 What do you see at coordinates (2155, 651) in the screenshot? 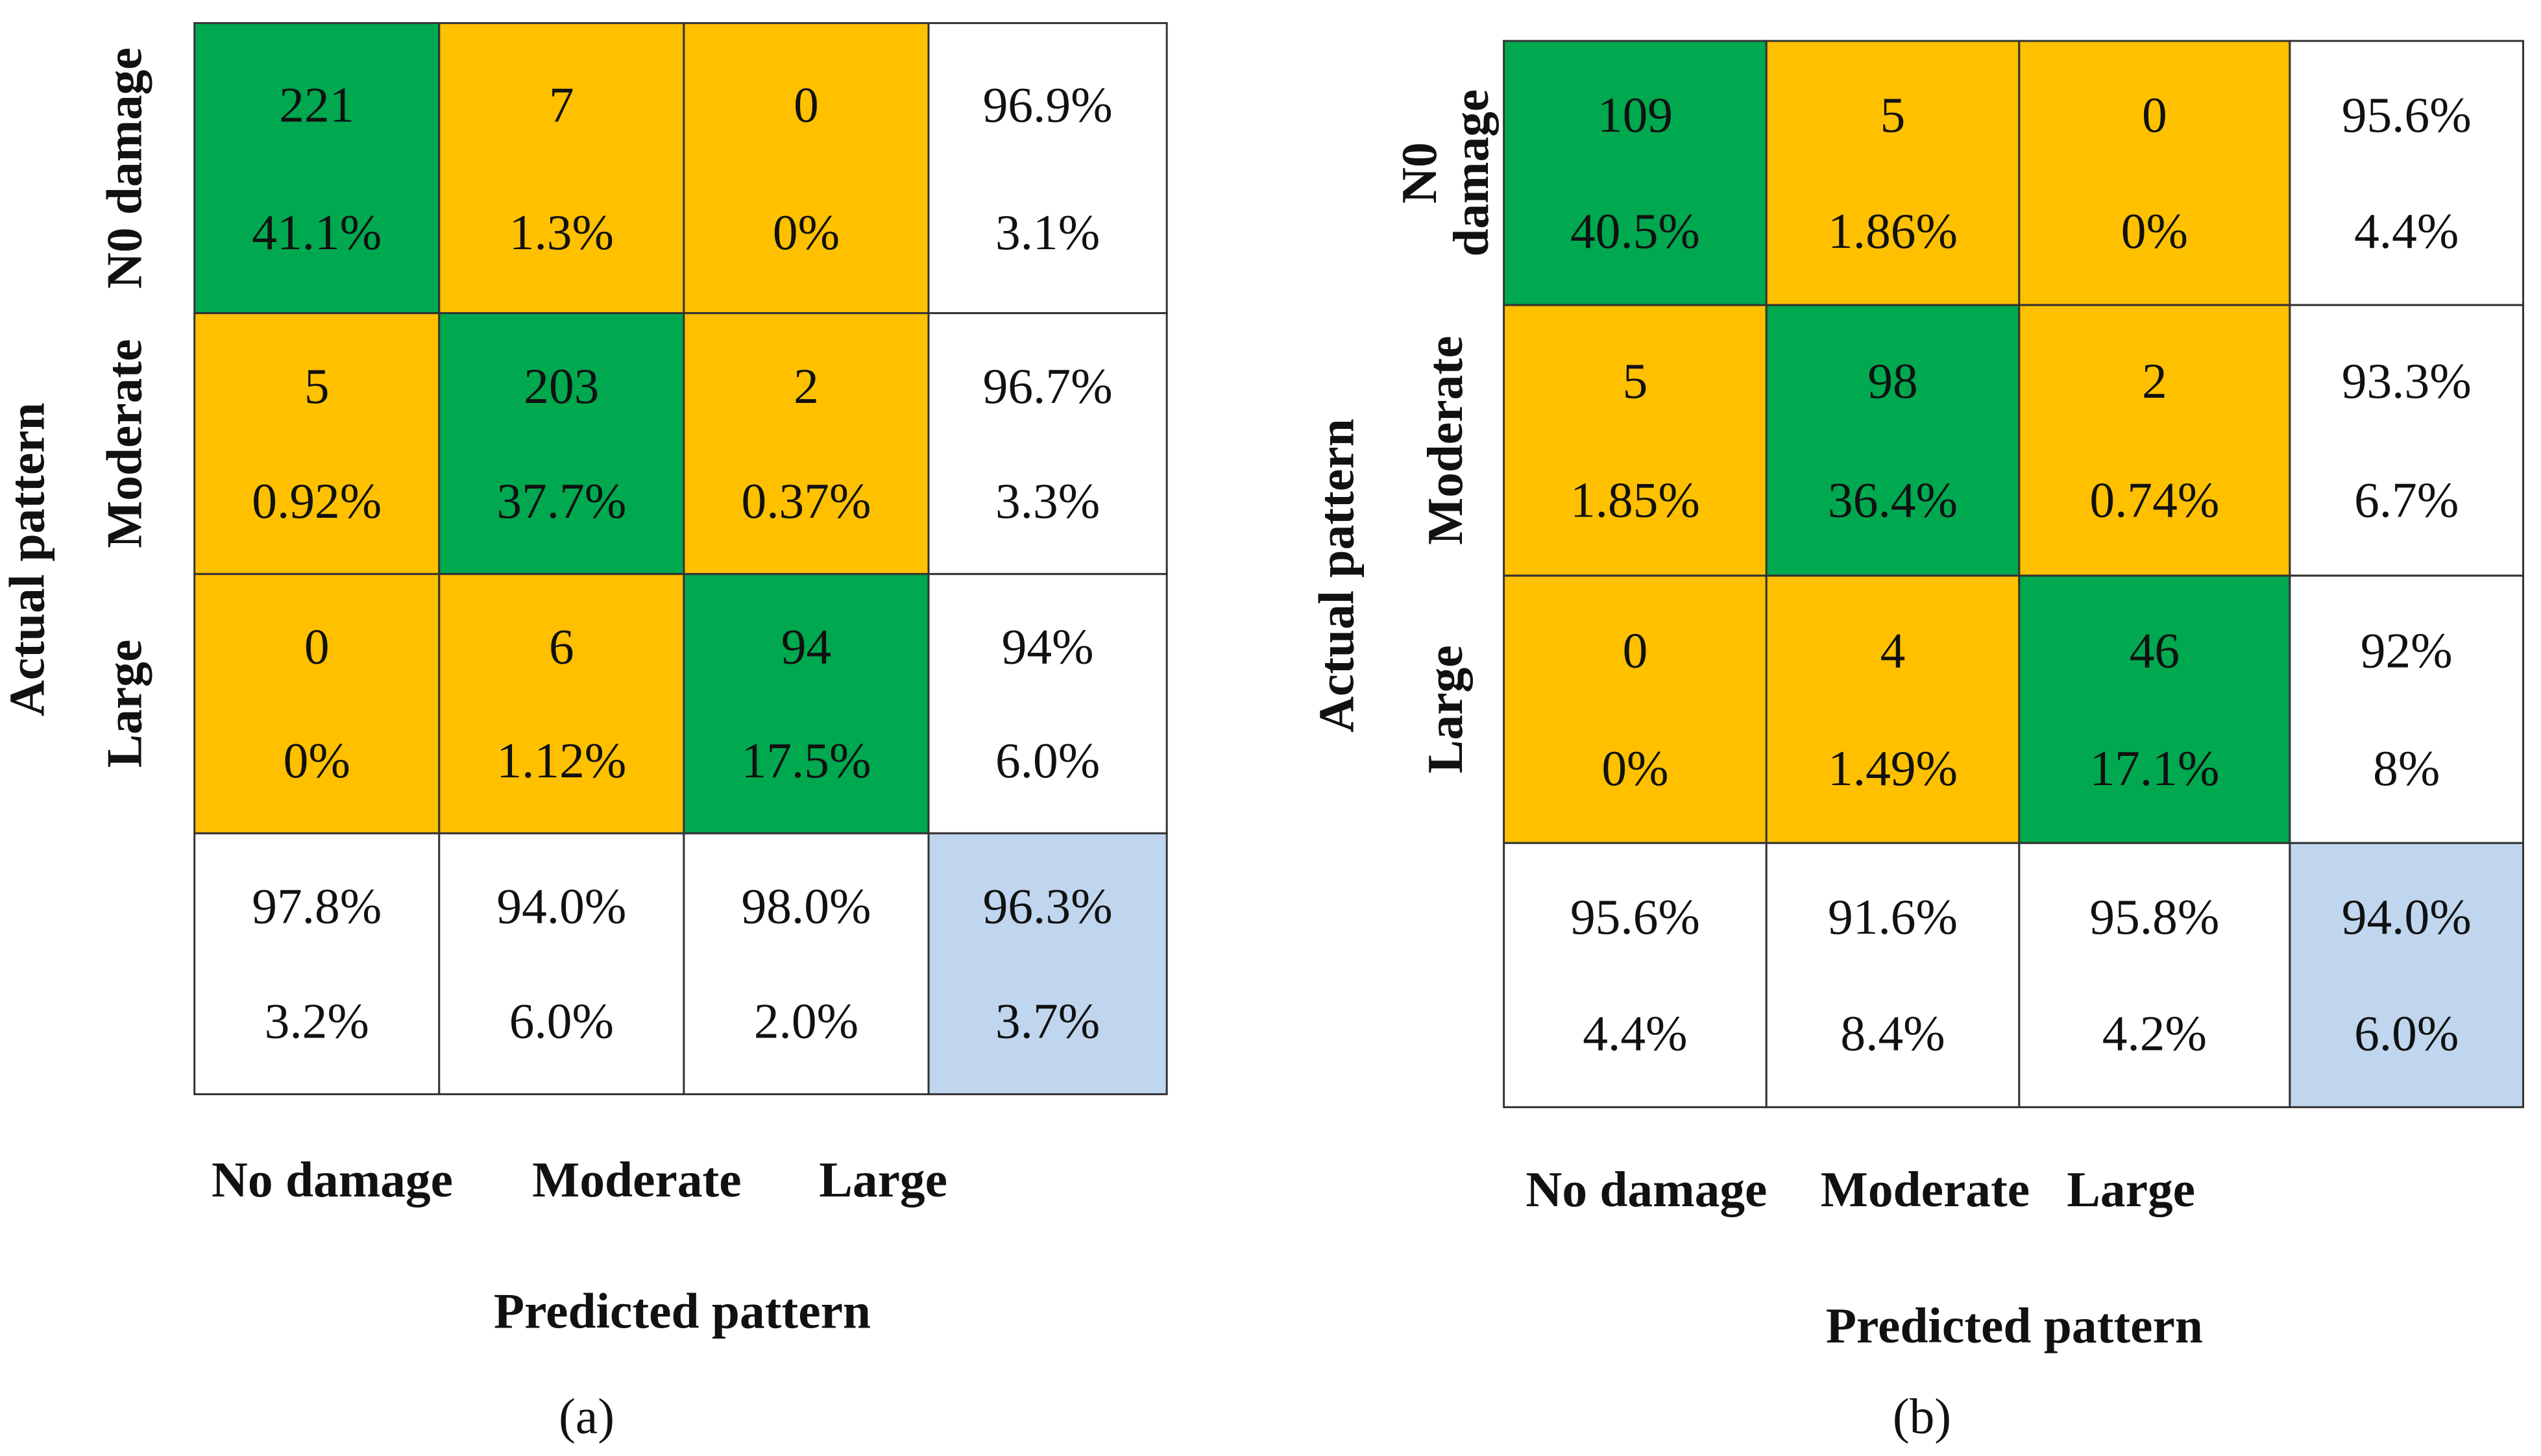
I see `cell-value: 46` at bounding box center [2155, 651].